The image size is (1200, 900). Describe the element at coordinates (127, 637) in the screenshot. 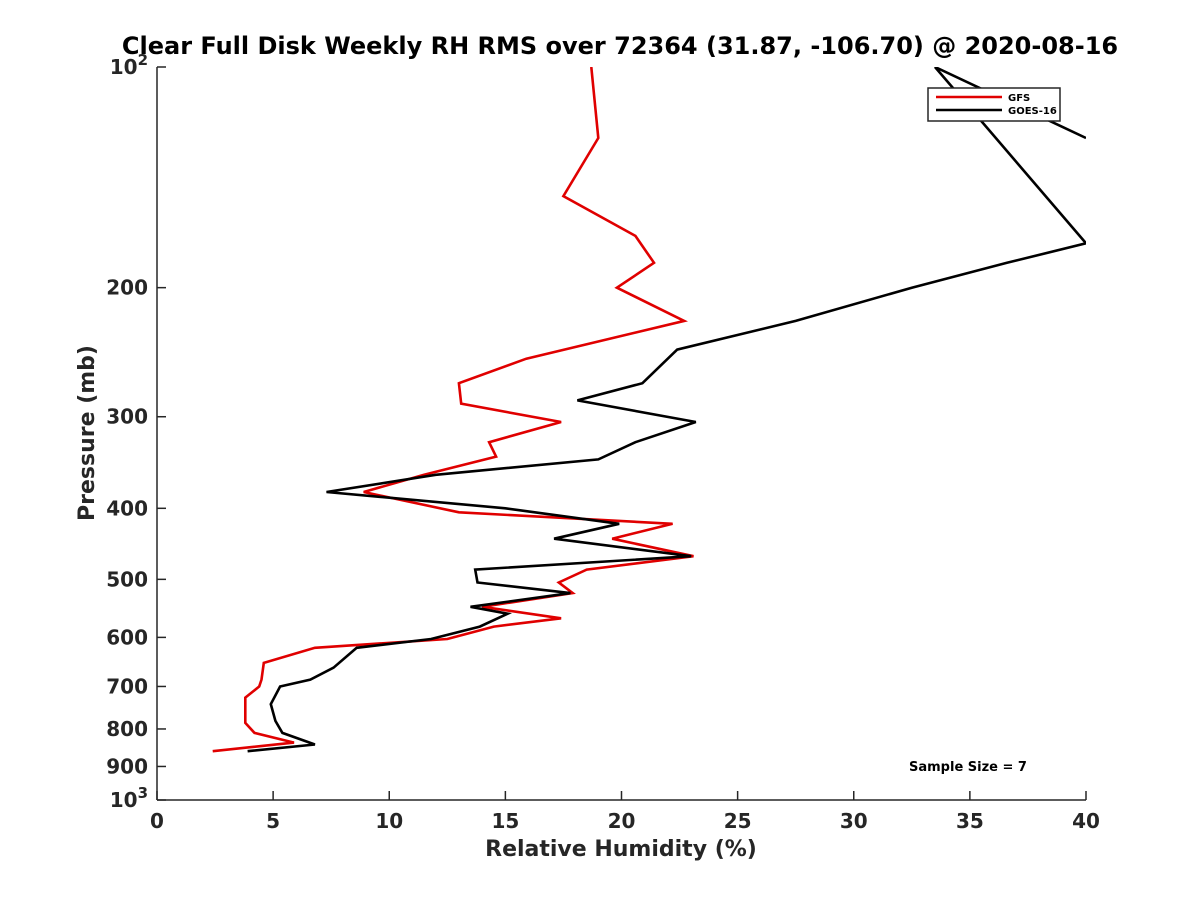

I see `y-tick-label: 600` at that location.